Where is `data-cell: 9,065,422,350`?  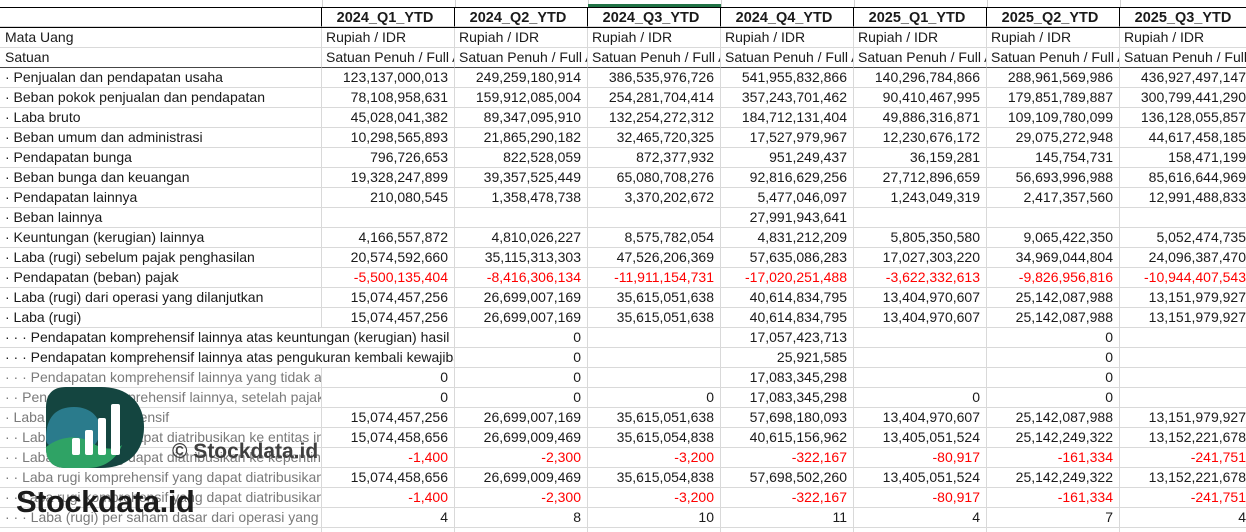 data-cell: 9,065,422,350 is located at coordinates (1053, 238).